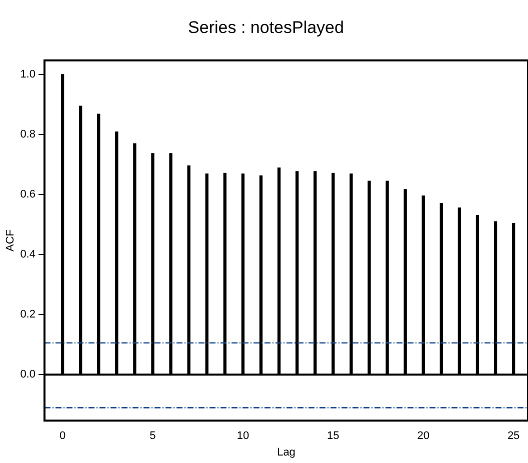  Describe the element at coordinates (153, 436) in the screenshot. I see `x-tick-label: 5` at that location.